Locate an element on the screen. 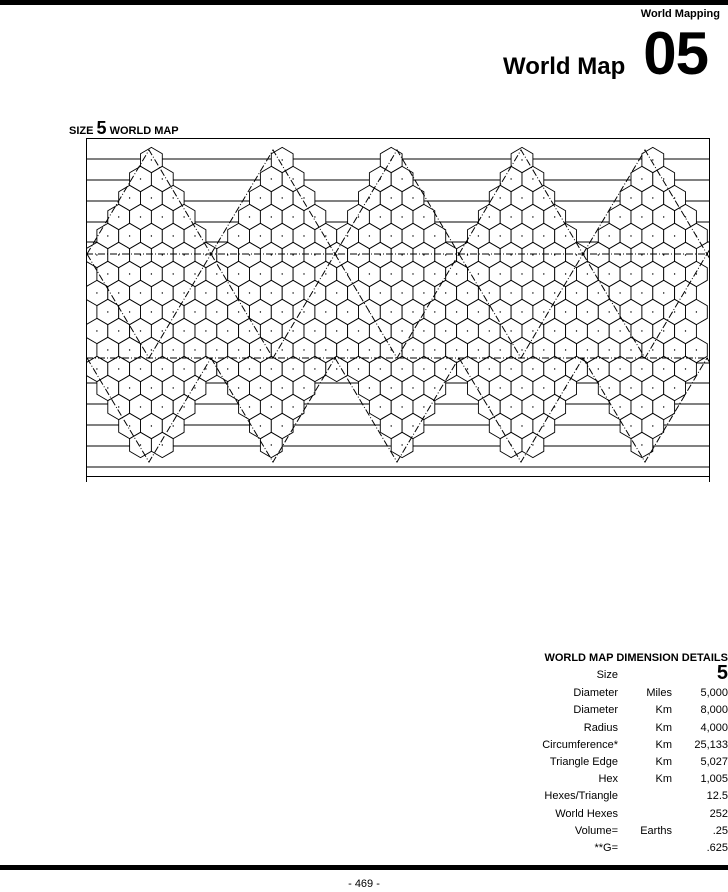 Image resolution: width=728 pixels, height=892 pixels. details-label: Diameter is located at coordinates (595, 710).